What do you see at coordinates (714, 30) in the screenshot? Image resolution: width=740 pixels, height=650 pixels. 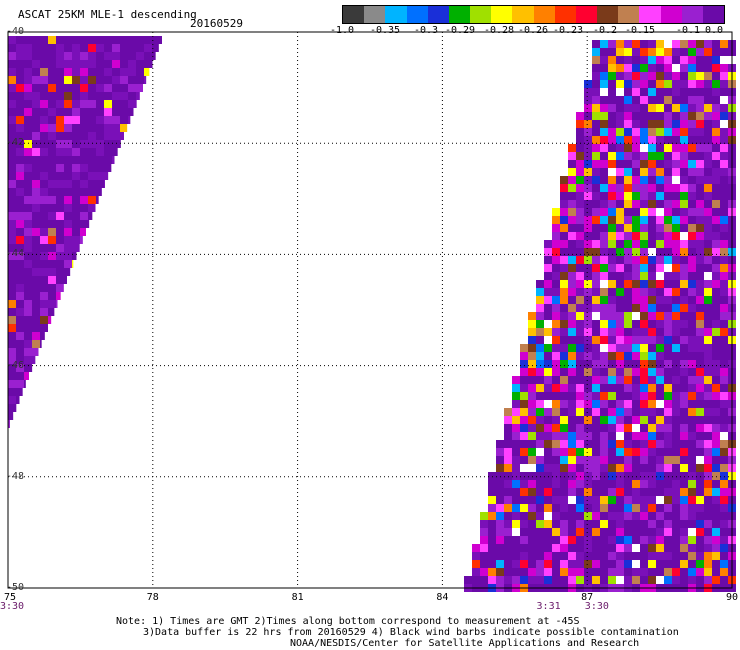 I see `colorbar-label: 0.0` at bounding box center [714, 30].